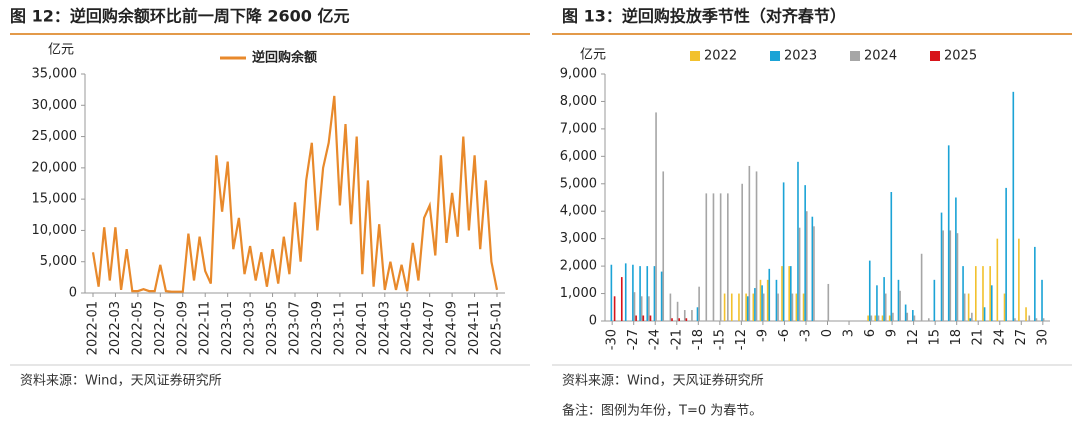 This screenshot has width=1080, height=429. What do you see at coordinates (741, 339) in the screenshot?
I see `x-tick-label: -12` at bounding box center [741, 339].